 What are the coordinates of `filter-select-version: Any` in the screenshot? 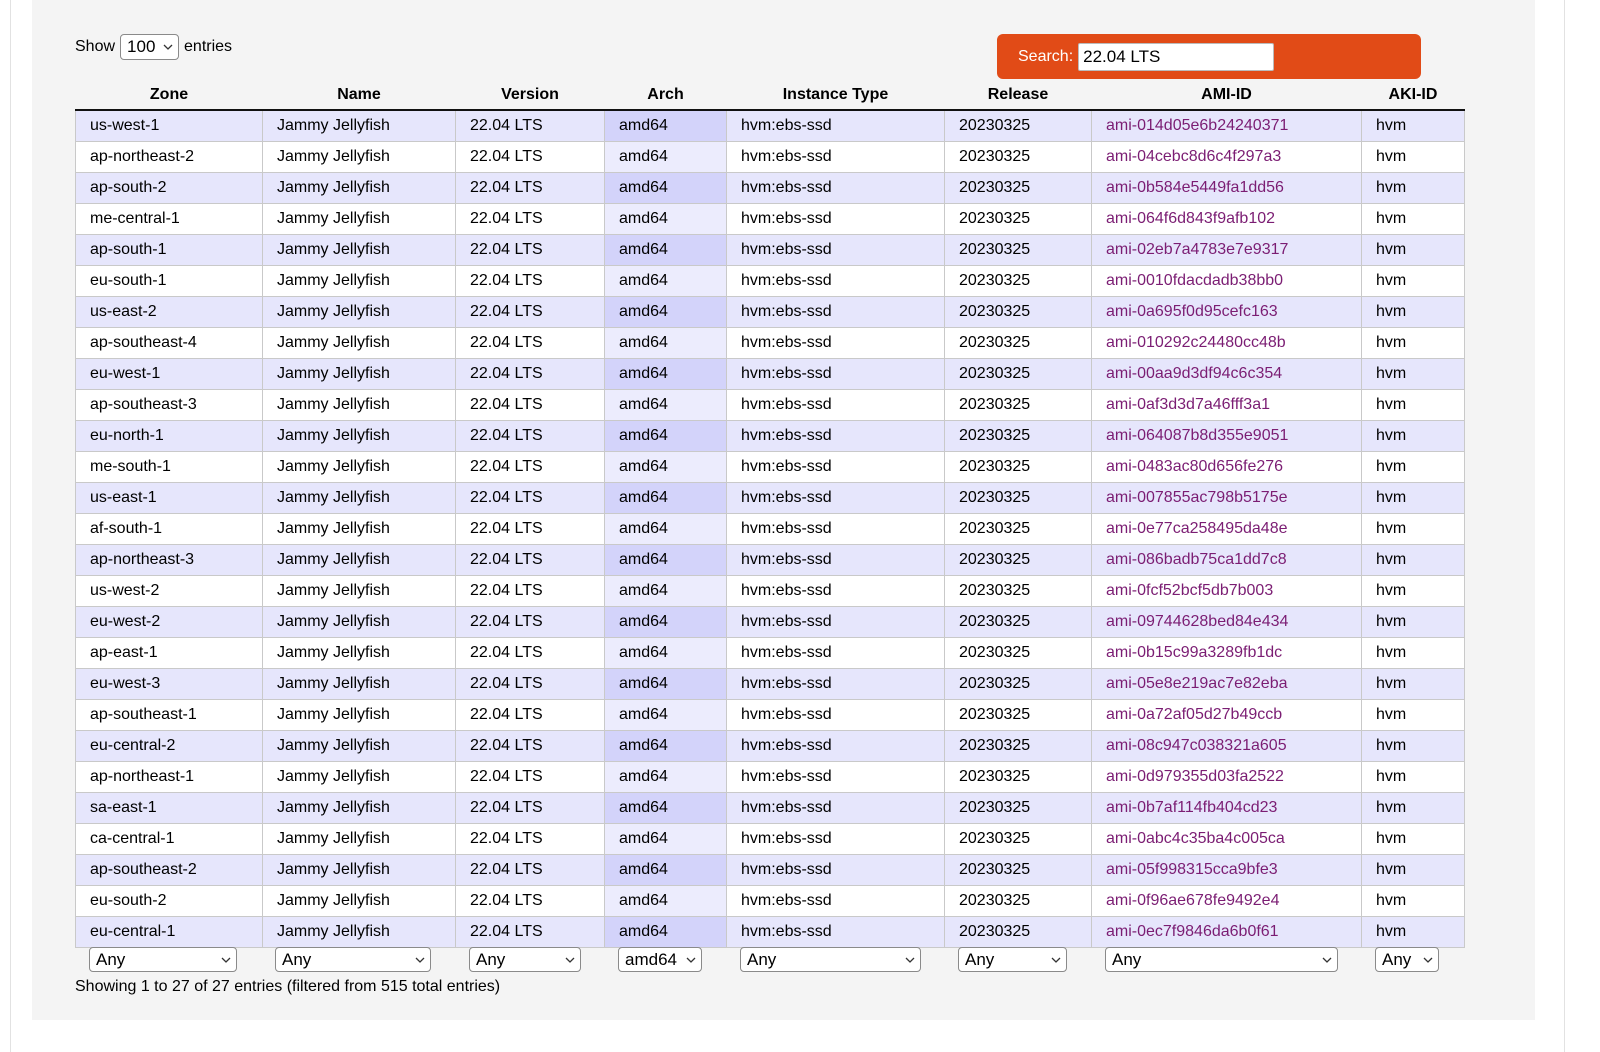 It's located at (525, 959).